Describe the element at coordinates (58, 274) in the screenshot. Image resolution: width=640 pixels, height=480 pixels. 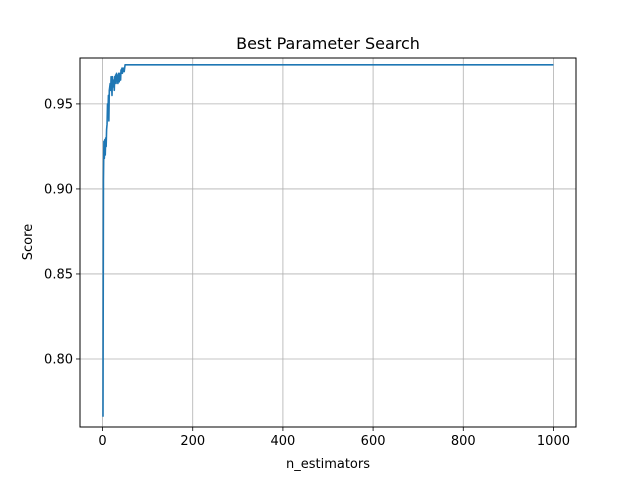
I see `y-tick-label: 0.85` at that location.